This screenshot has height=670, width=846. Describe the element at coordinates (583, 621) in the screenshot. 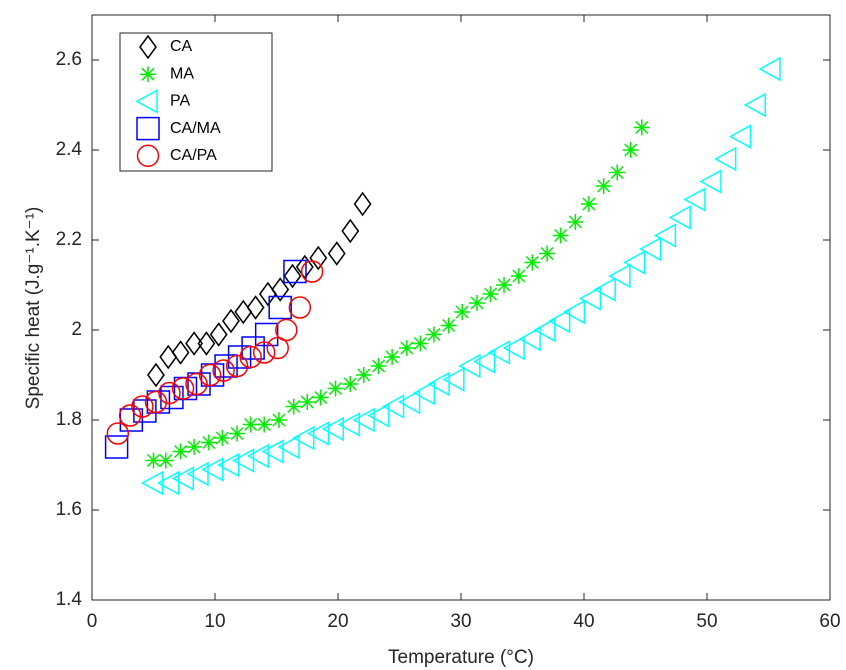

I see `x-tick-label: 40` at that location.